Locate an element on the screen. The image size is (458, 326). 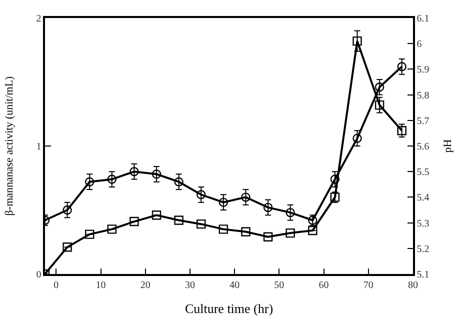
y2-tick-label: 5.8 is located at coordinates (423, 96).